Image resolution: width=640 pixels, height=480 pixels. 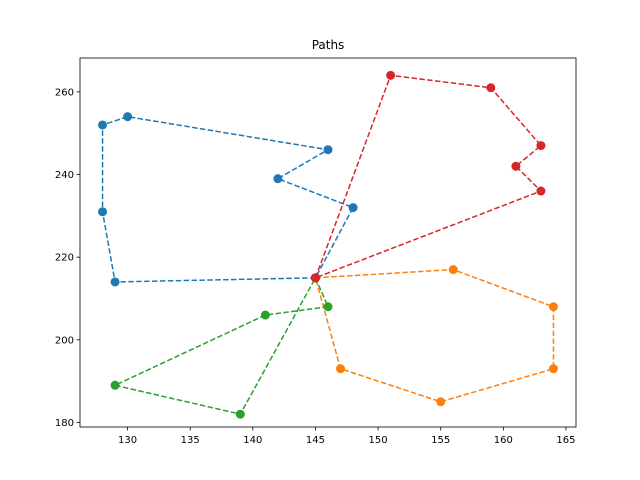 I want to click on x-tick-label: 140, so click(x=252, y=440).